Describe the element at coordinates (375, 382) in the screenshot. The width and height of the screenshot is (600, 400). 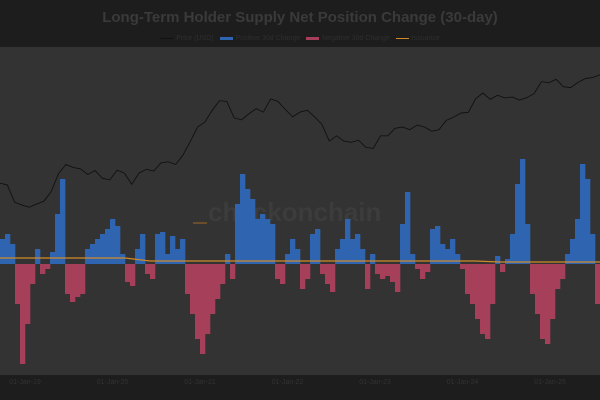
I see `x-tick-label: 01-Jan-23` at that location.